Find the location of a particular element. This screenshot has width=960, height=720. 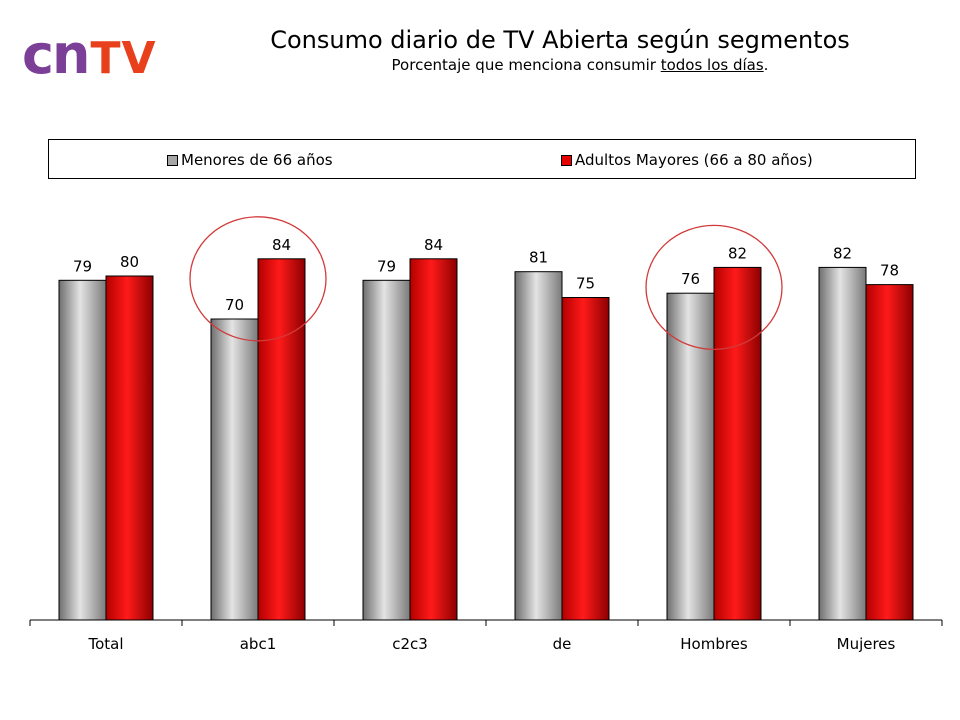

data-label: 81 is located at coordinates (538, 258).